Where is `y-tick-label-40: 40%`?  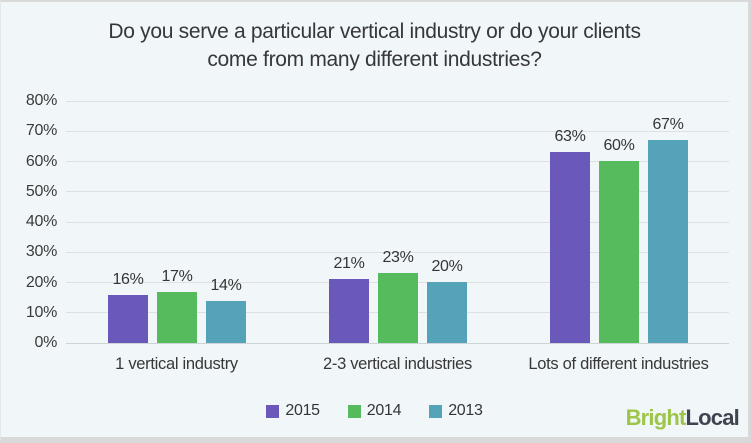 y-tick-label-40: 40% is located at coordinates (41, 221).